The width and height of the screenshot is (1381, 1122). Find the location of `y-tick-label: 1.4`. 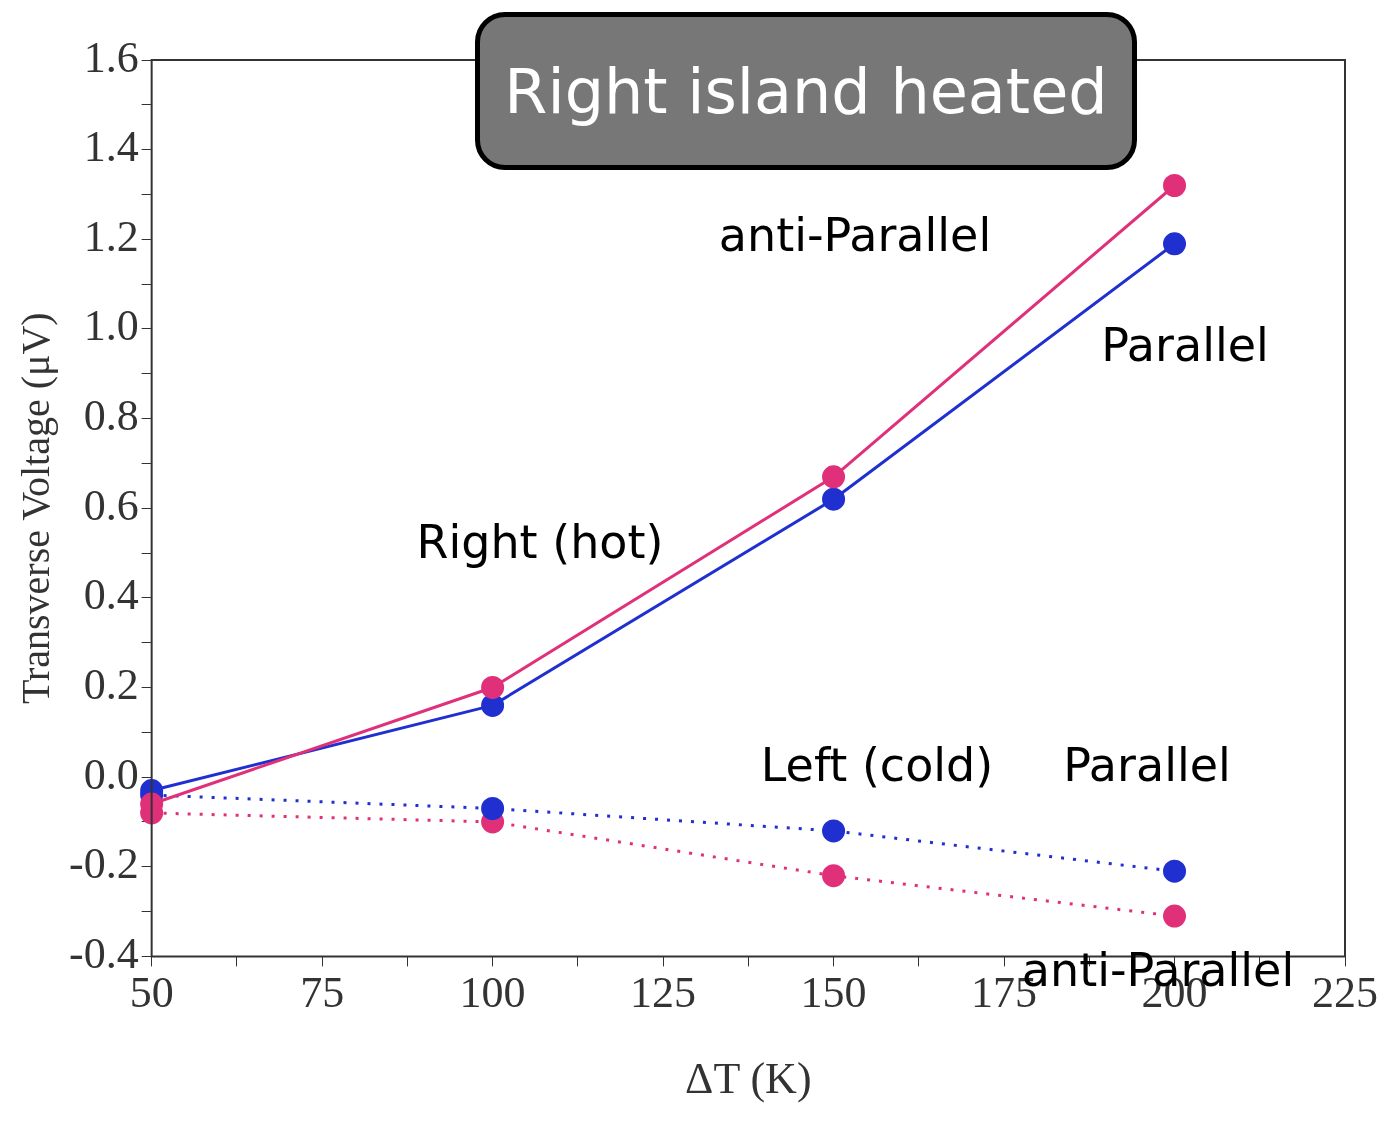

y-tick-label: 1.4 is located at coordinates (111, 147).